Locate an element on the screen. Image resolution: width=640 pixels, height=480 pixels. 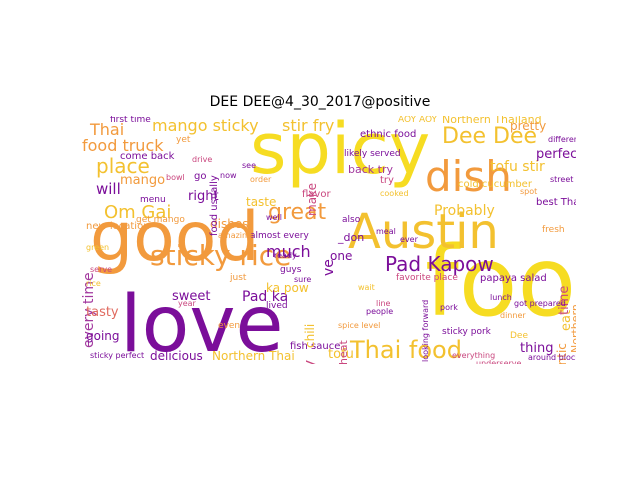
word-yet: yet is located at coordinates (183, 140).